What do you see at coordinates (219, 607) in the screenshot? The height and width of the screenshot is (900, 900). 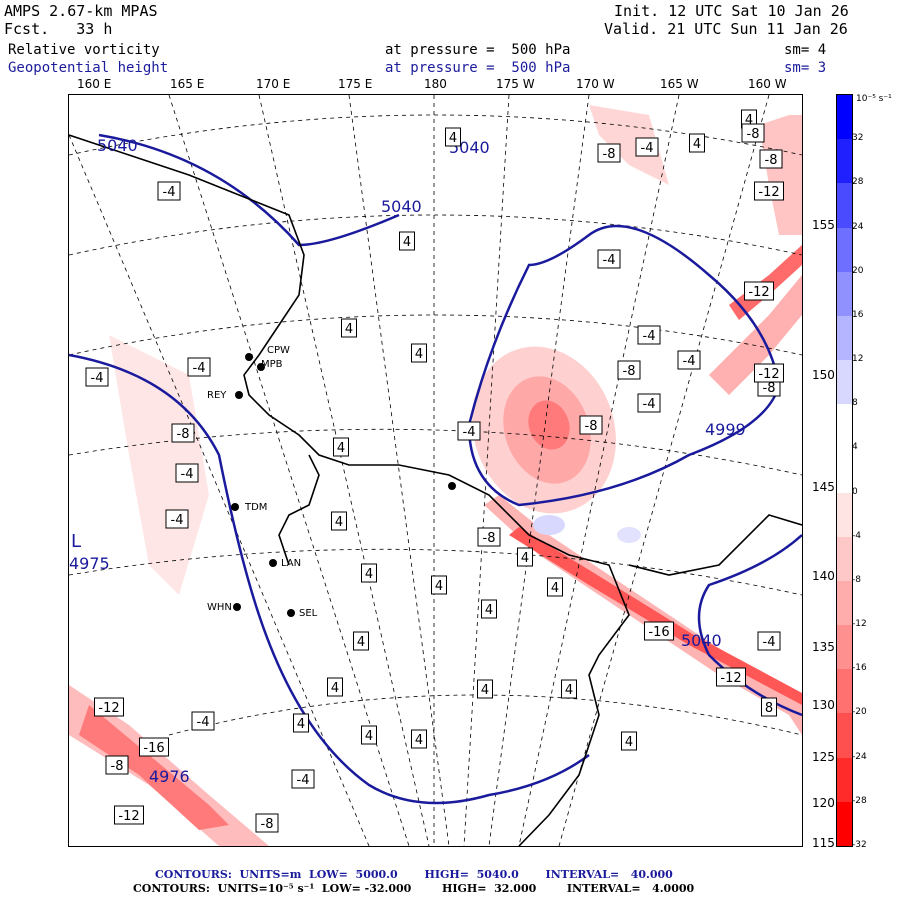 I see `station-label: WHN` at bounding box center [219, 607].